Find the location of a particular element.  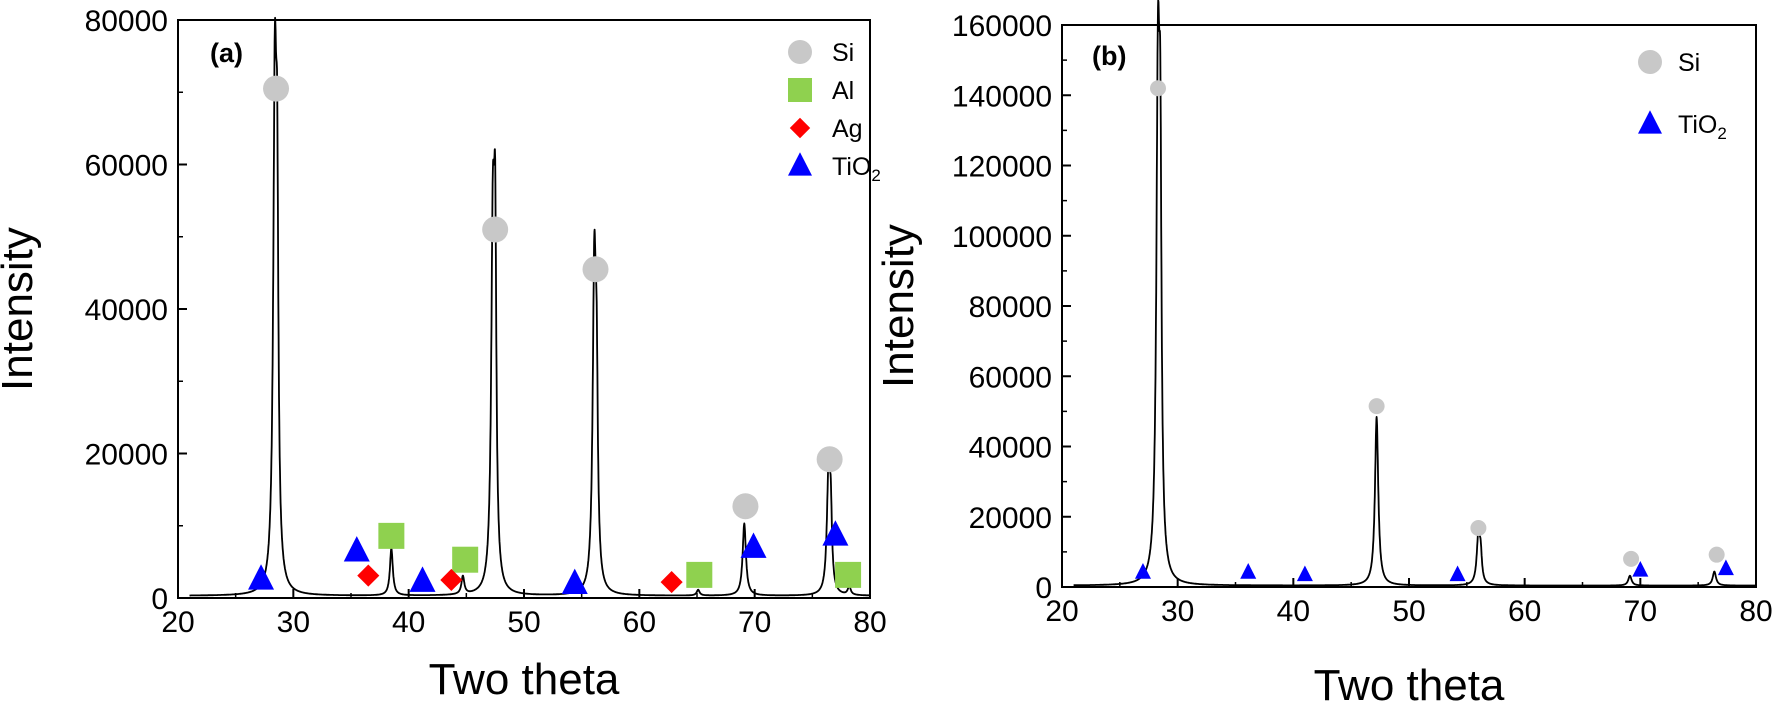

panel-b-y-tick-label: 0 is located at coordinates (1043, 588).